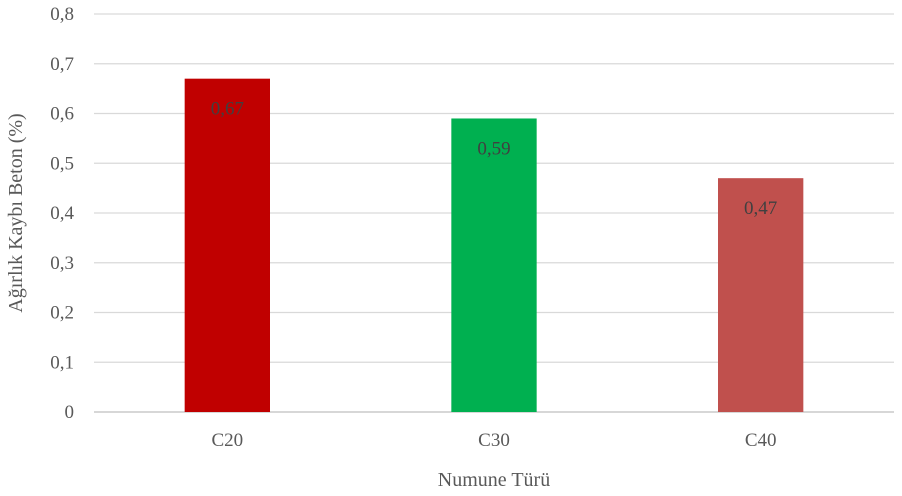 The width and height of the screenshot is (902, 496). I want to click on x-axis-title: Numune Türü, so click(494, 480).